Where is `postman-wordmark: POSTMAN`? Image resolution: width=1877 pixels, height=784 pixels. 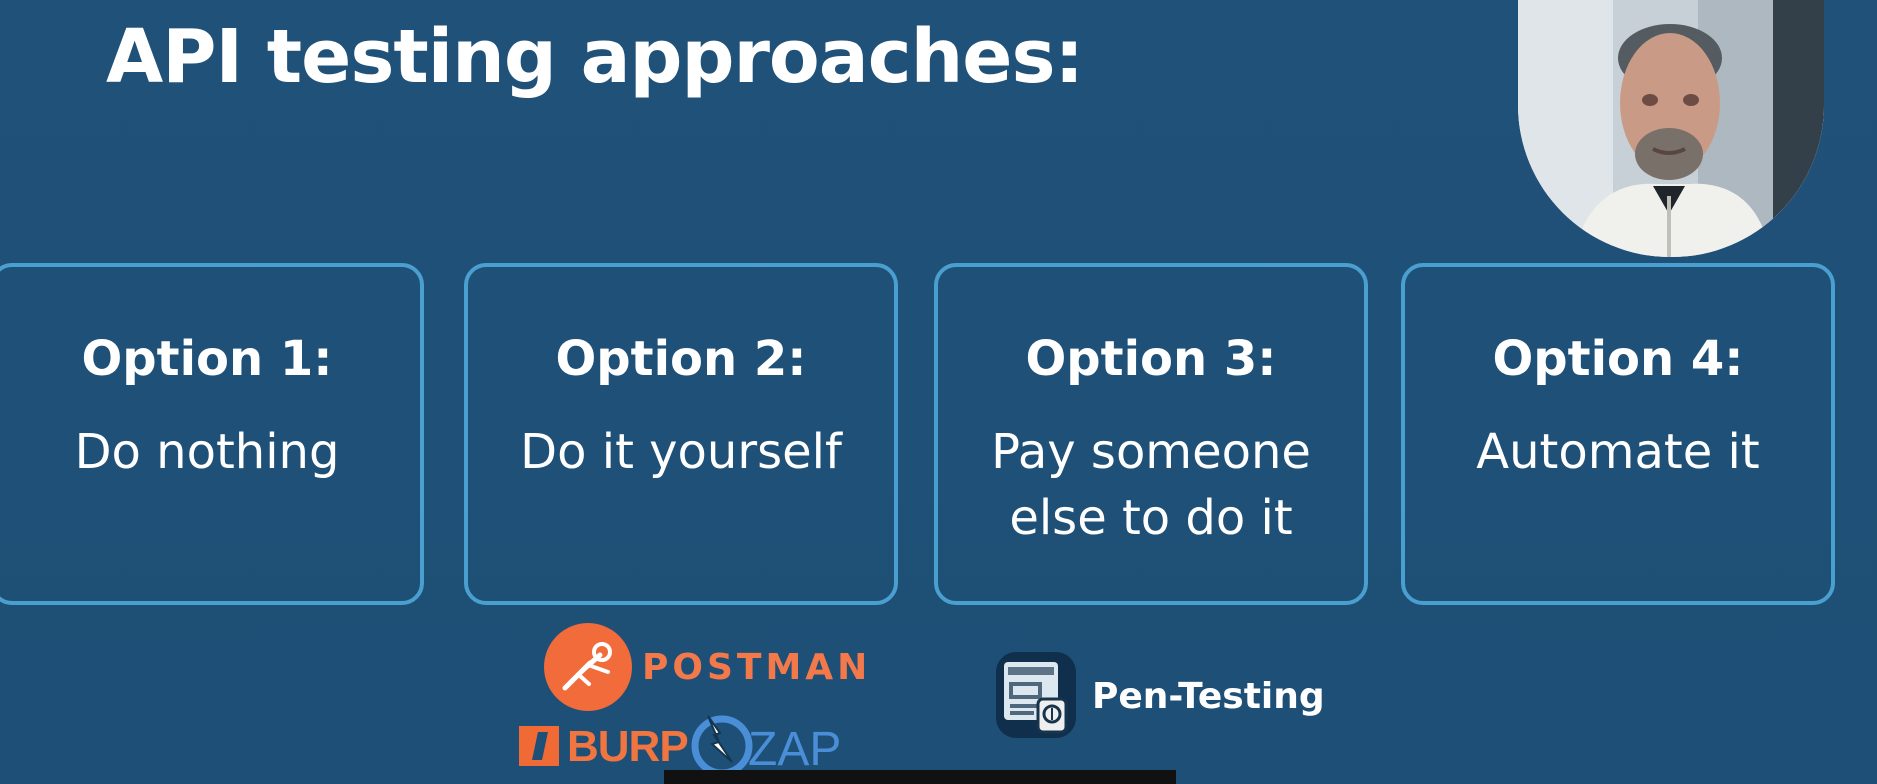
postman-wordmark: POSTMAN is located at coordinates (757, 667).